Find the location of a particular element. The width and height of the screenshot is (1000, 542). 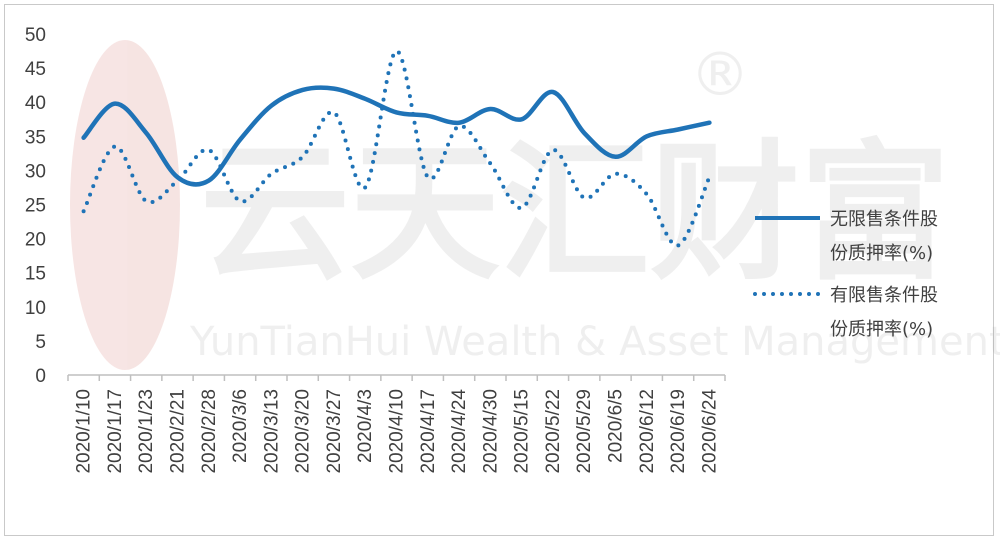

x-tick-label: 2020/1/17 is located at coordinates (115, 431).